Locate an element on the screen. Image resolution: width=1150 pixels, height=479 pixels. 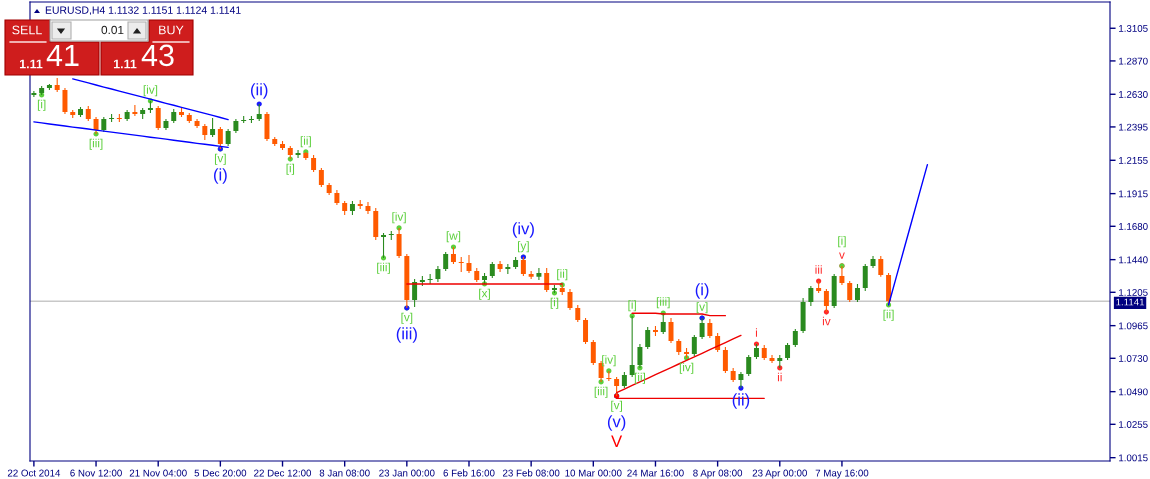
x-tick-label: 22 Dec 12:00 is located at coordinates (283, 473).